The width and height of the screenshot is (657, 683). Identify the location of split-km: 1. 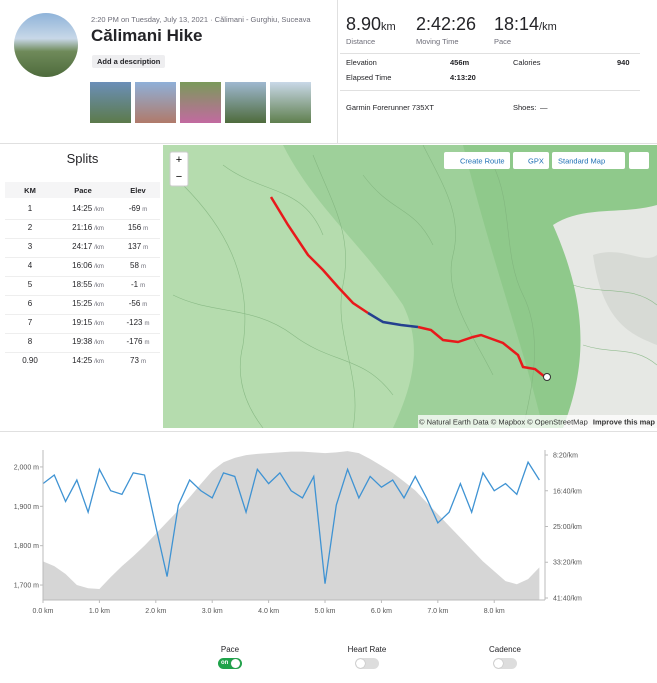
(30, 208).